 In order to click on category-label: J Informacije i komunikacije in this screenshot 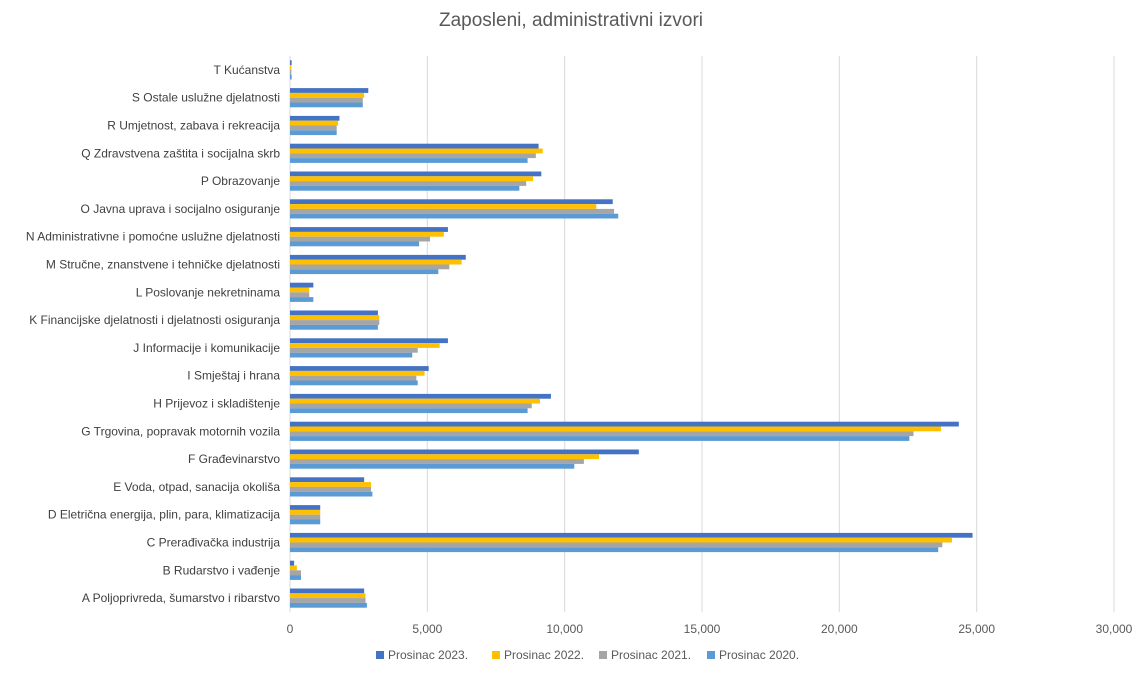, I will do `click(206, 348)`.